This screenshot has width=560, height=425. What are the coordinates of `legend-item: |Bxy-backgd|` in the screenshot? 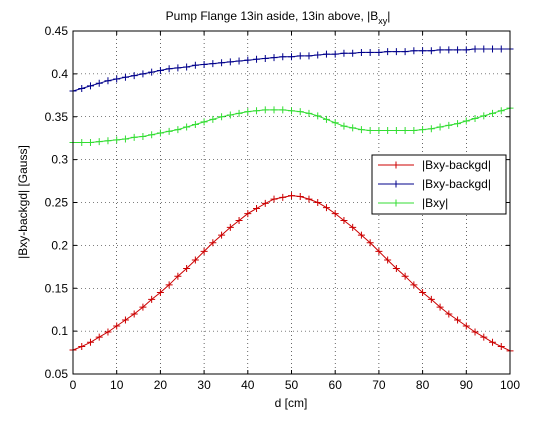 It's located at (434, 165).